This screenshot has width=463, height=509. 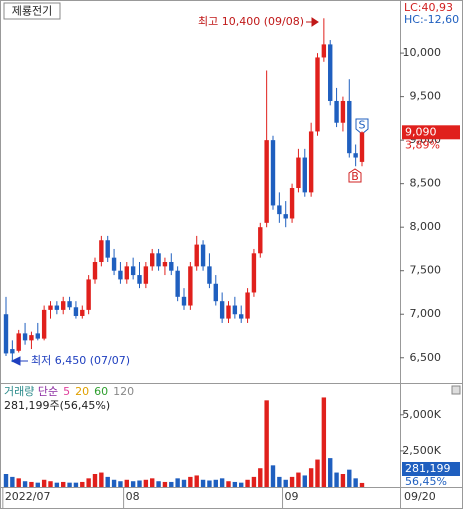 What do you see at coordinates (426, 270) in the screenshot?
I see `y-tick-label: 7,500` at bounding box center [426, 270].